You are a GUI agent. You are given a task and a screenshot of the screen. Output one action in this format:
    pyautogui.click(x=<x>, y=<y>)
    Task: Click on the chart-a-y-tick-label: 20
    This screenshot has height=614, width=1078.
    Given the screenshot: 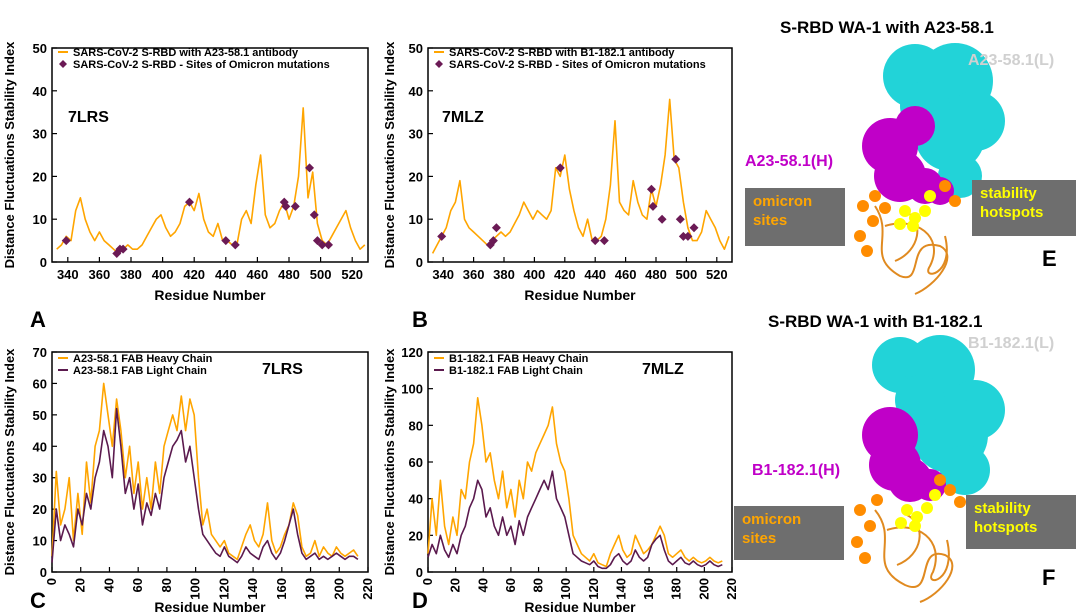 What is the action you would take?
    pyautogui.click(x=40, y=176)
    